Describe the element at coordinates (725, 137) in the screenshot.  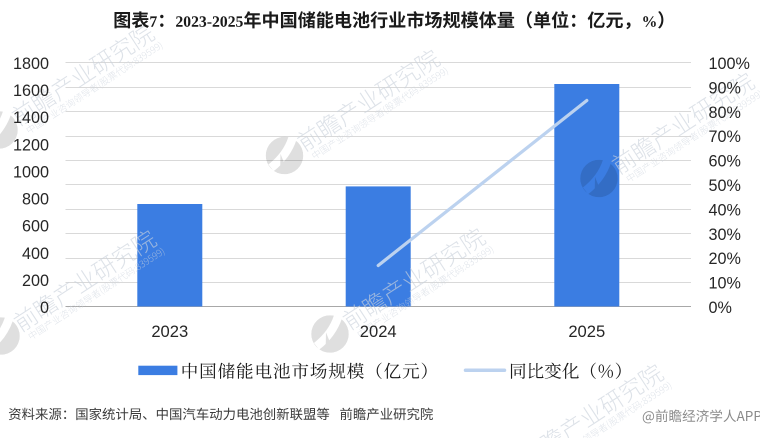
I see `svg-text: 70%` at that location.